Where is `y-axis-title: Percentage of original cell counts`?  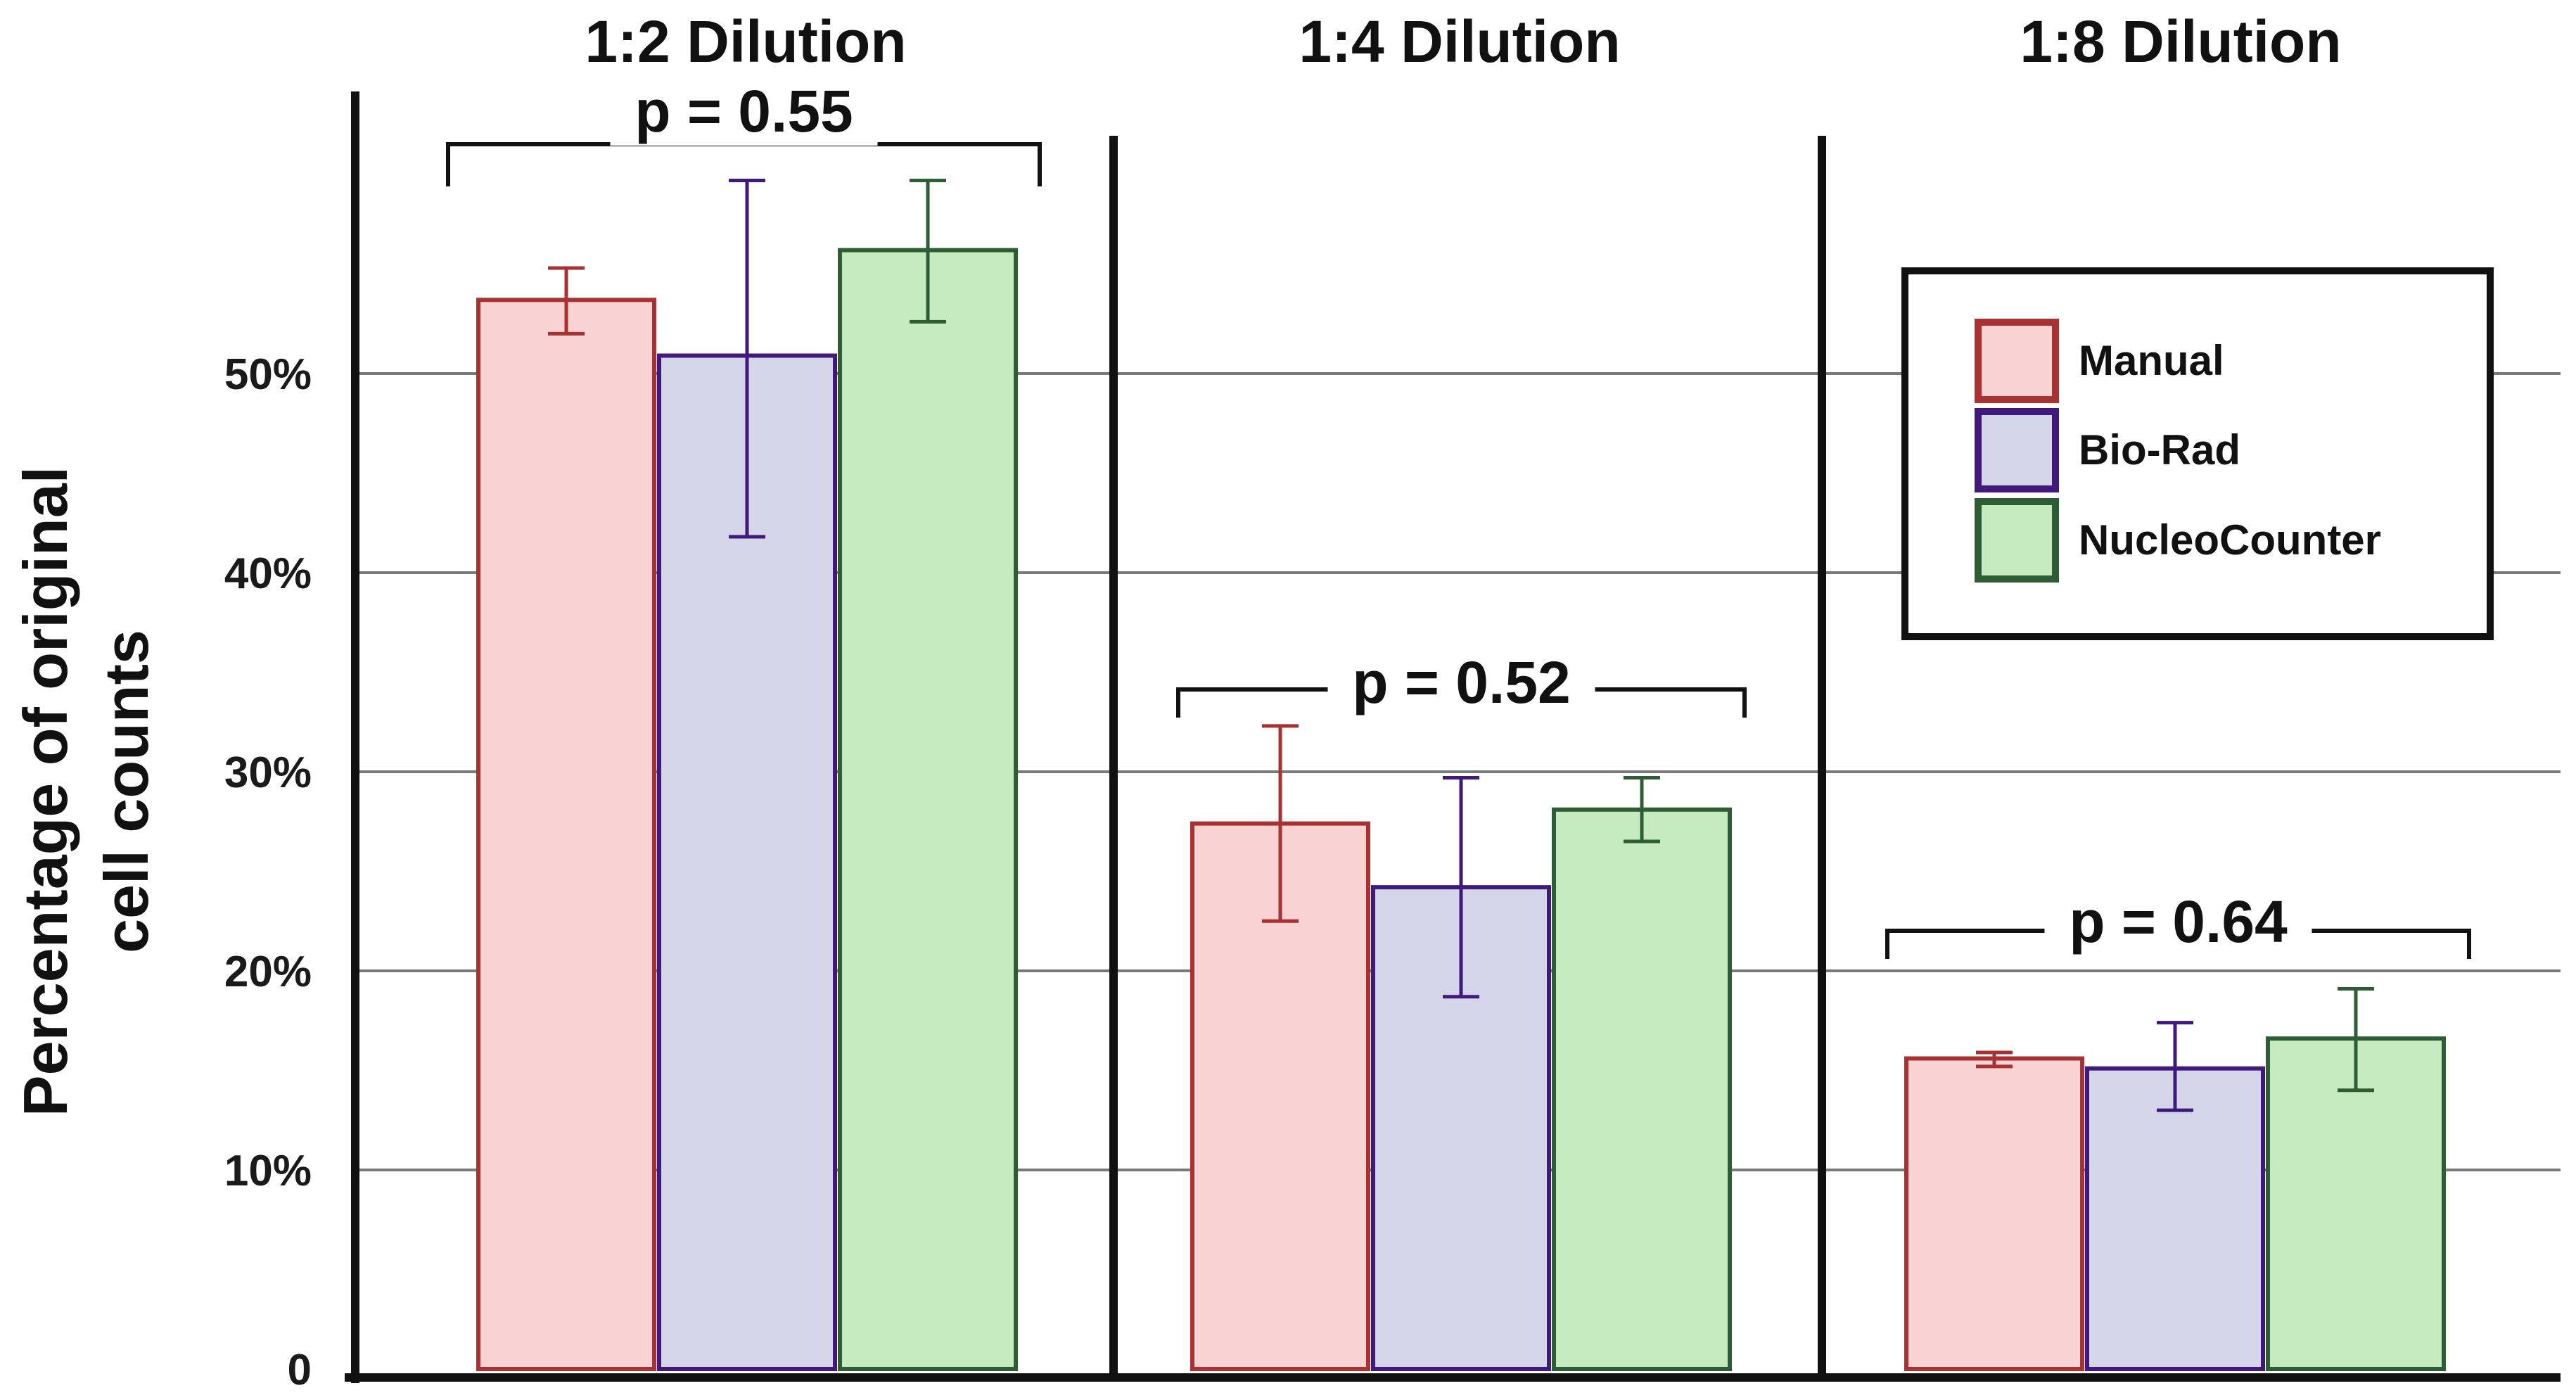 y-axis-title: Percentage of original cell counts is located at coordinates (86, 791).